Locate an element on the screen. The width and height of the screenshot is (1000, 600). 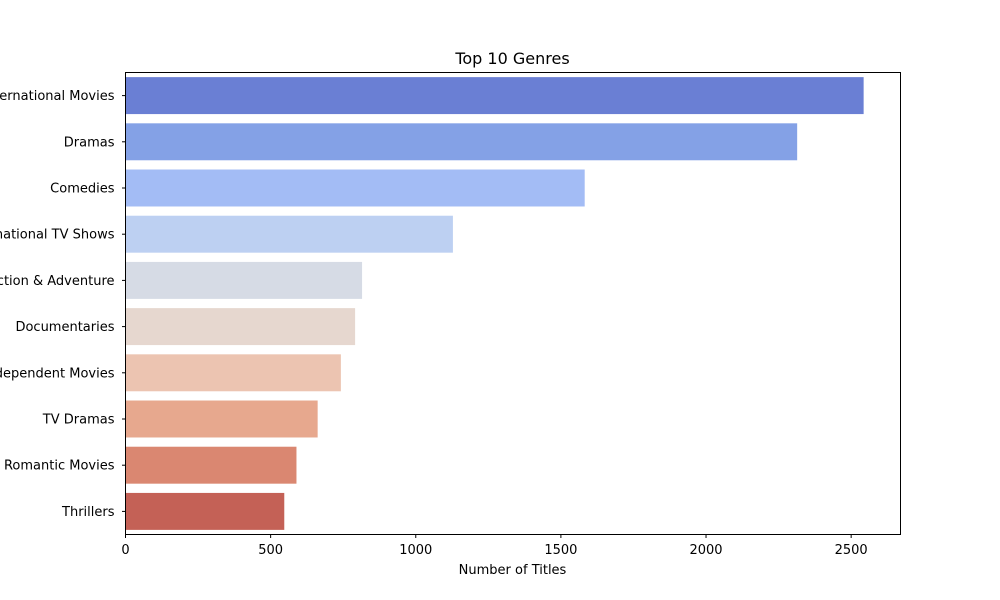
x-tick-label: 0 is located at coordinates (125, 550).